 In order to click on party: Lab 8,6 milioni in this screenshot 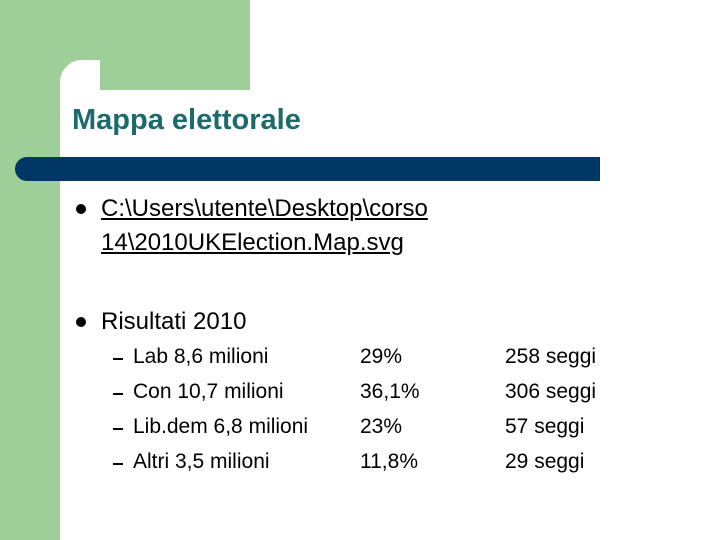, I will do `click(201, 356)`.